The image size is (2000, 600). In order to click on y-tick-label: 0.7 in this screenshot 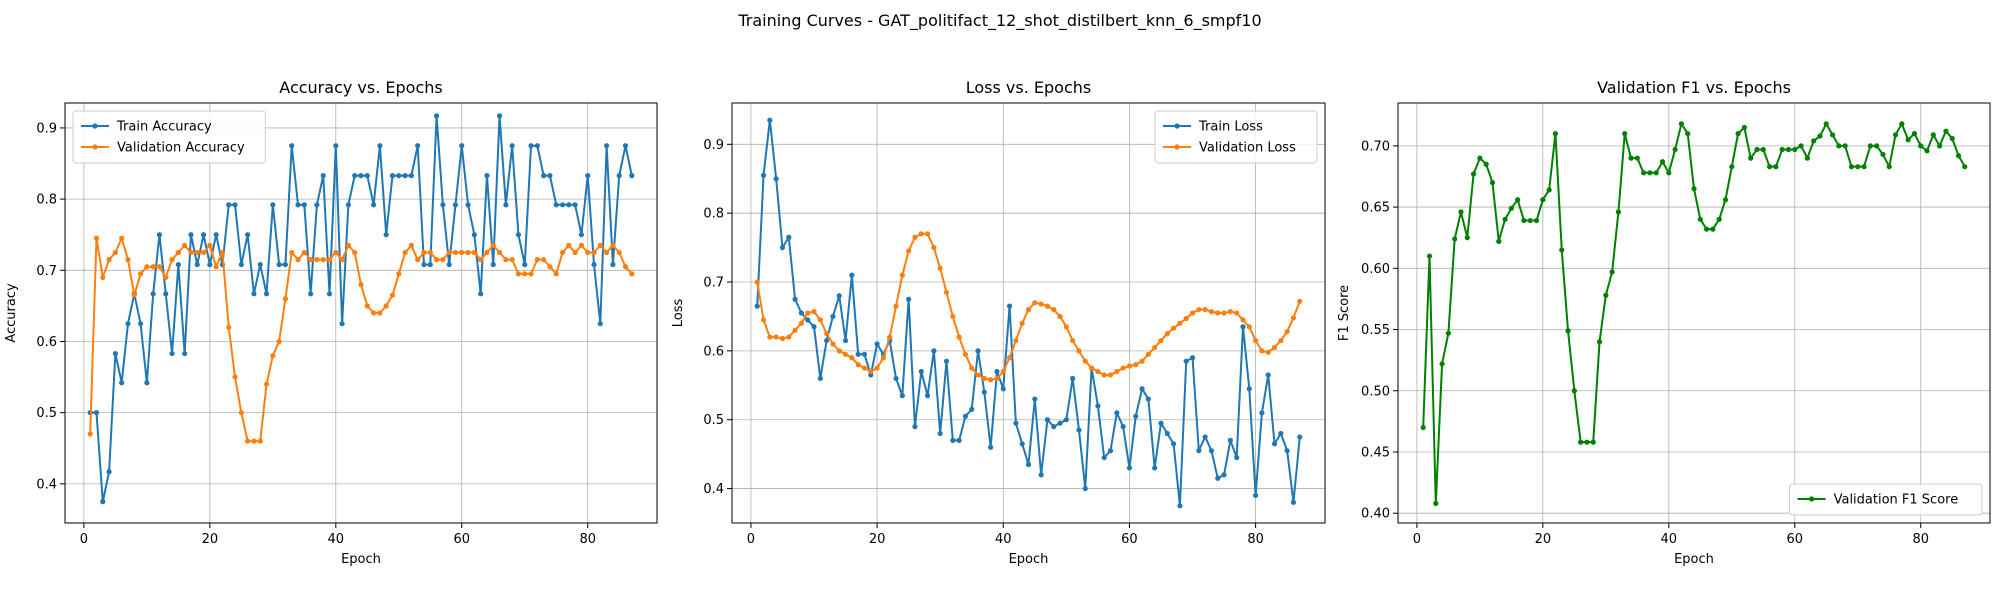, I will do `click(46, 271)`.